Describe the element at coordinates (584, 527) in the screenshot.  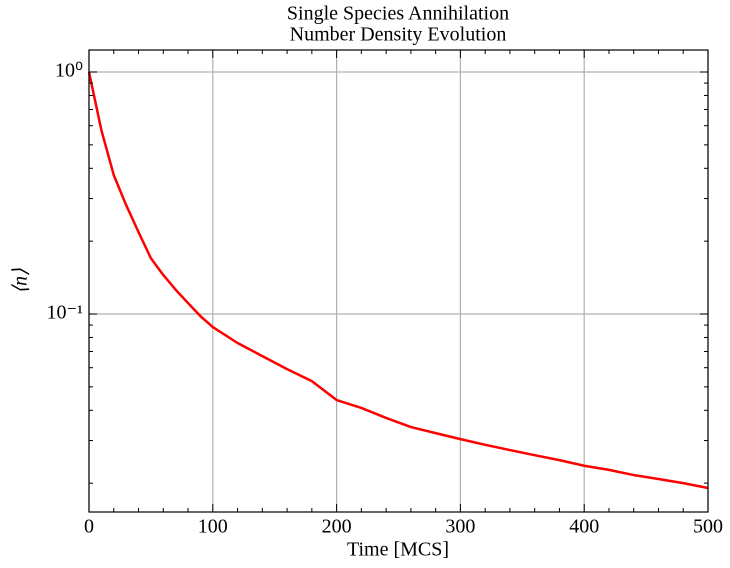
I see `x-tick-label: 400` at that location.